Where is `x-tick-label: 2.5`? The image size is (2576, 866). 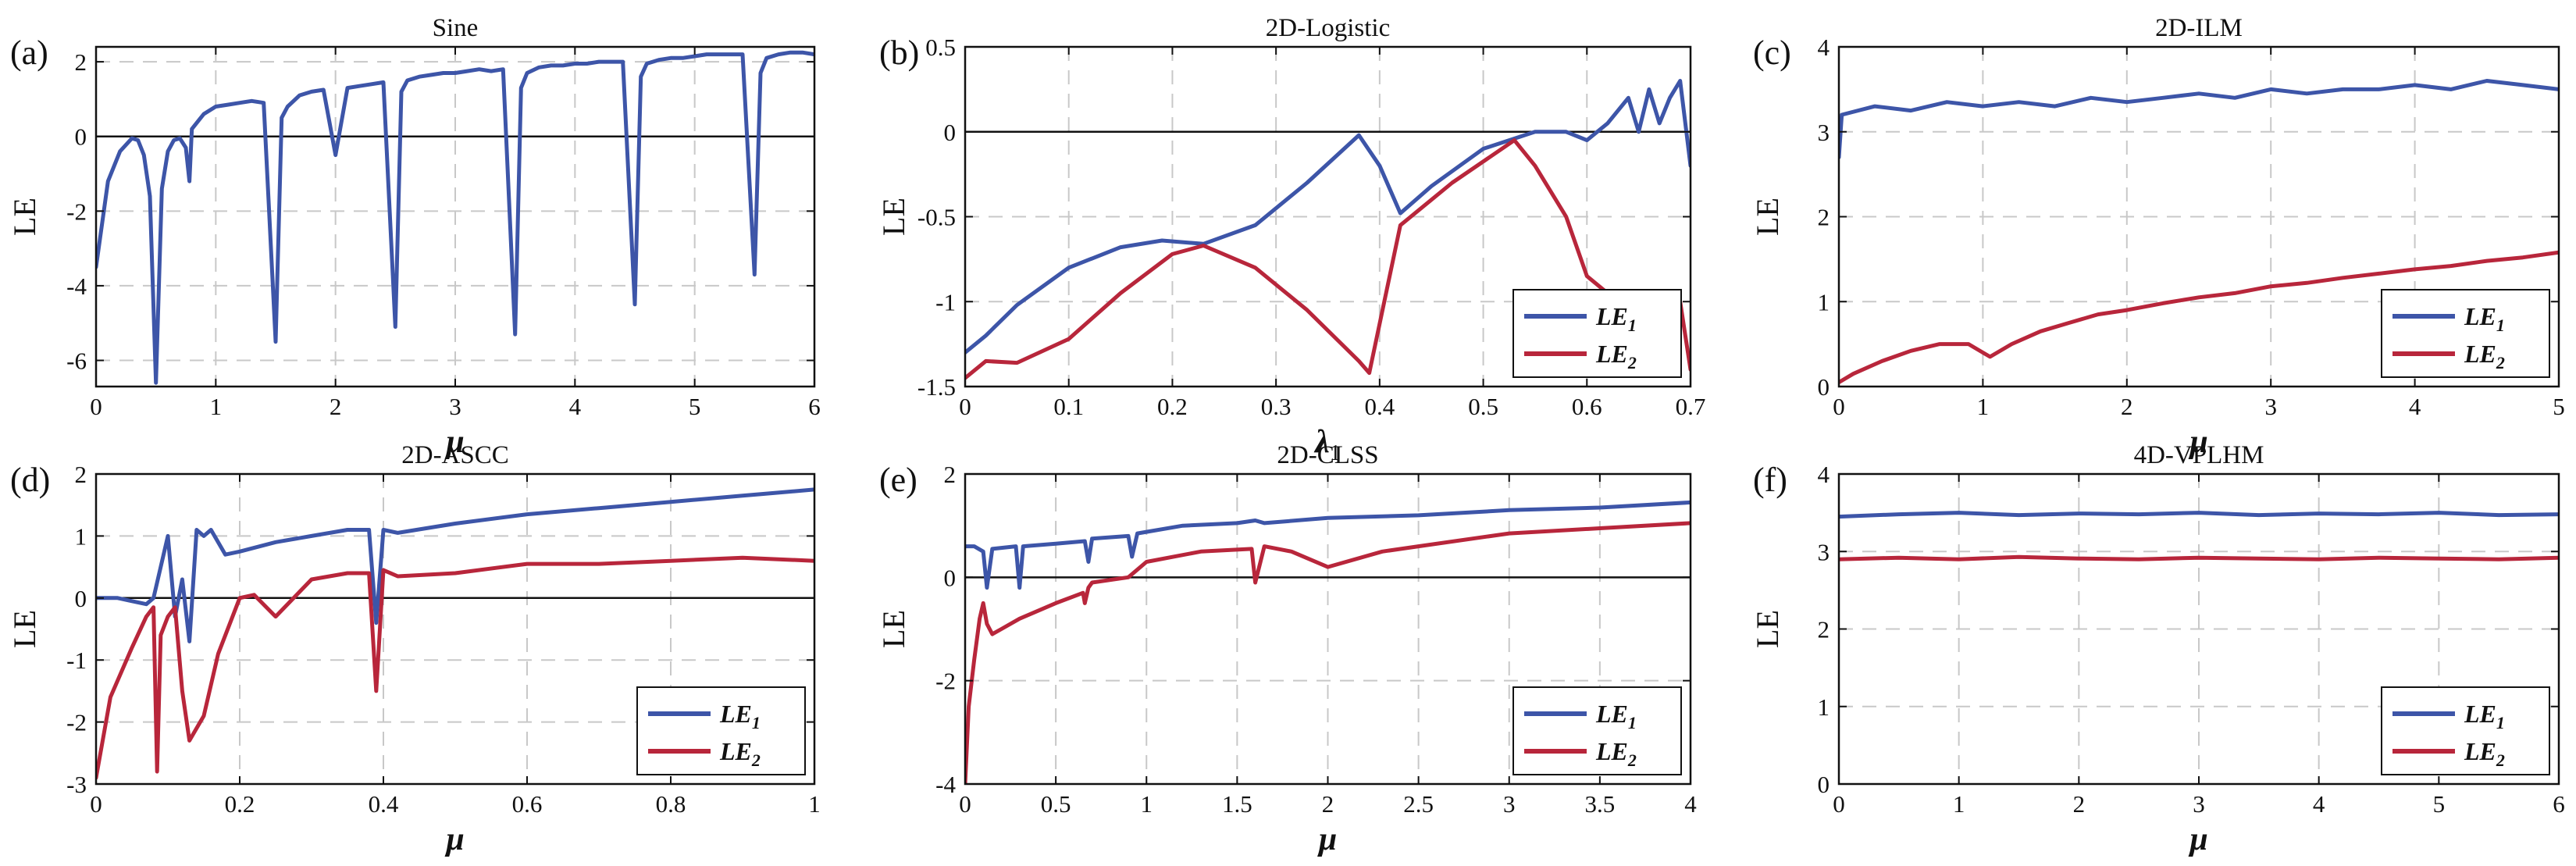 x-tick-label: 2.5 is located at coordinates (1418, 804).